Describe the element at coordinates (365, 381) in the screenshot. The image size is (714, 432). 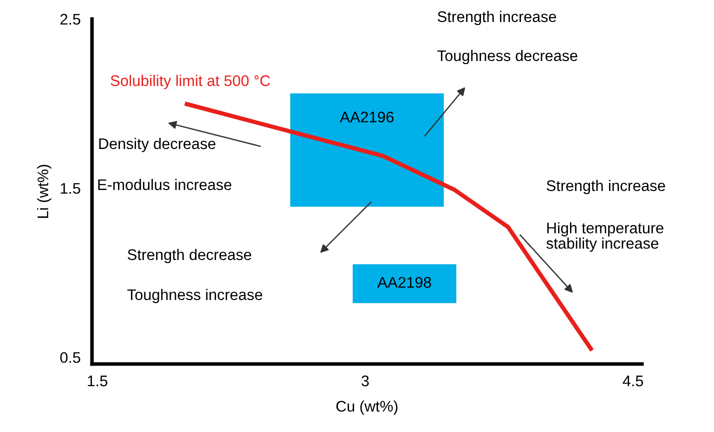
I see `x-tick-label: 3` at that location.